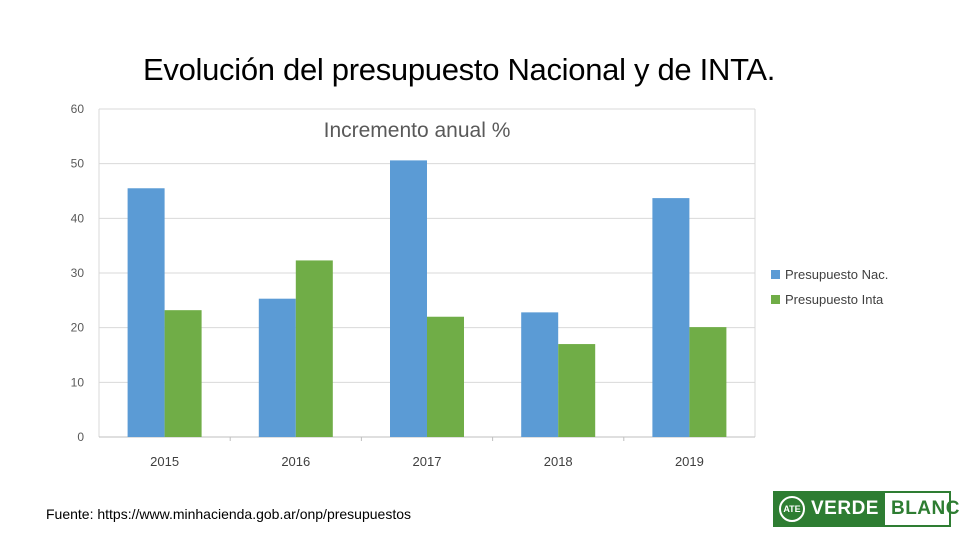 The height and width of the screenshot is (540, 960). Describe the element at coordinates (925, 508) in the screenshot. I see `logo-word-blanca: BLANCA` at that location.